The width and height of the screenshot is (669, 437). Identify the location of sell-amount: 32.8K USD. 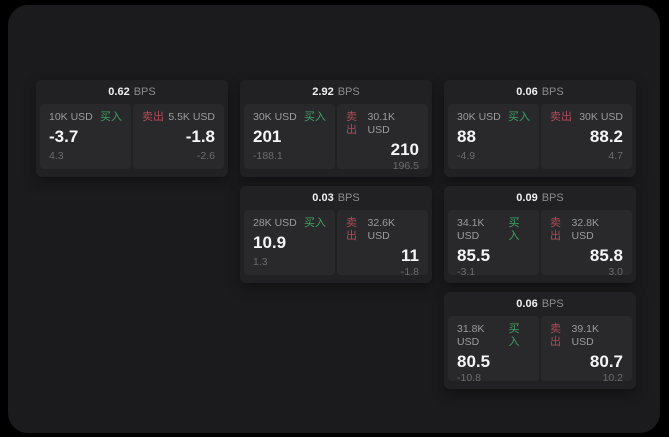
(585, 229).